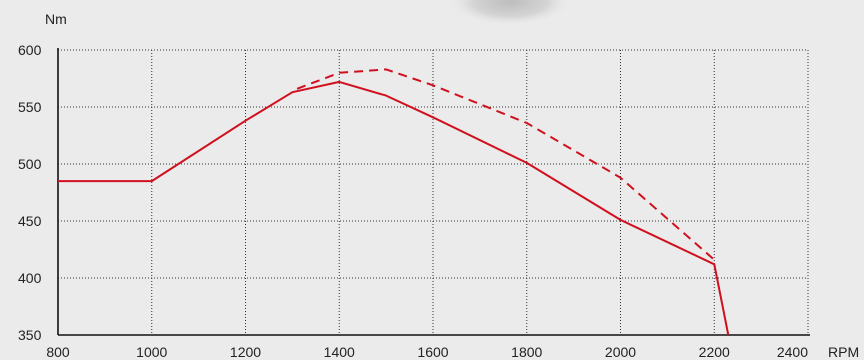  I want to click on y-tick-label: 450, so click(30, 221).